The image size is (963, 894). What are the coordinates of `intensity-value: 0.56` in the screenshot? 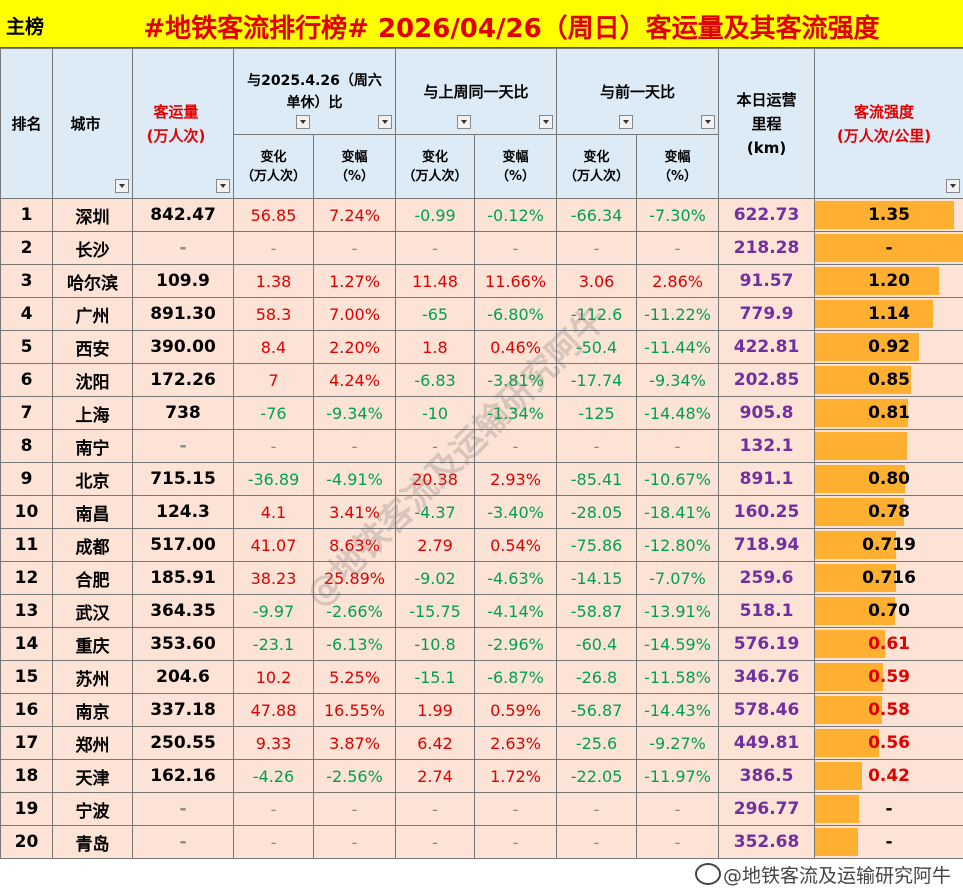 It's located at (889, 743).